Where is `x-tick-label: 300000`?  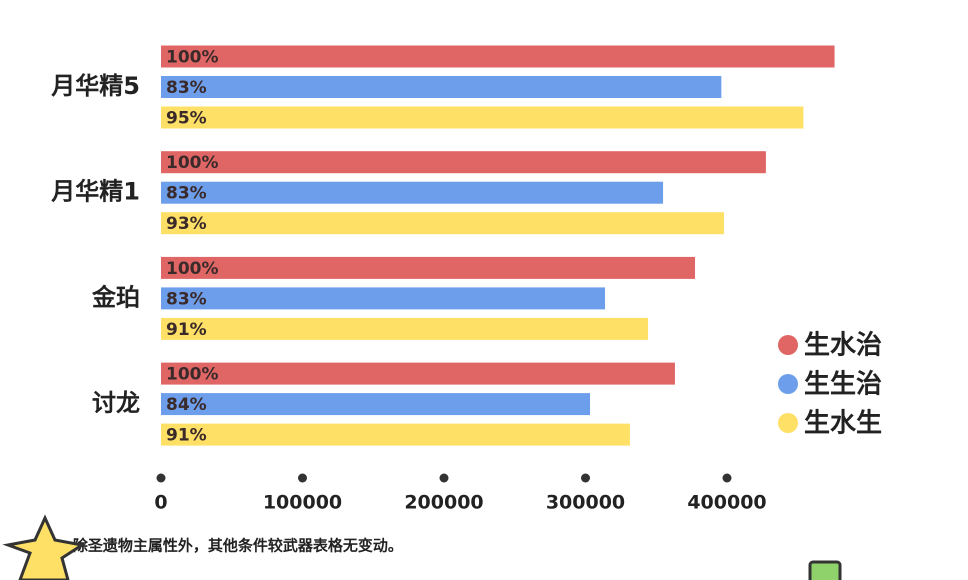 x-tick-label: 300000 is located at coordinates (585, 503).